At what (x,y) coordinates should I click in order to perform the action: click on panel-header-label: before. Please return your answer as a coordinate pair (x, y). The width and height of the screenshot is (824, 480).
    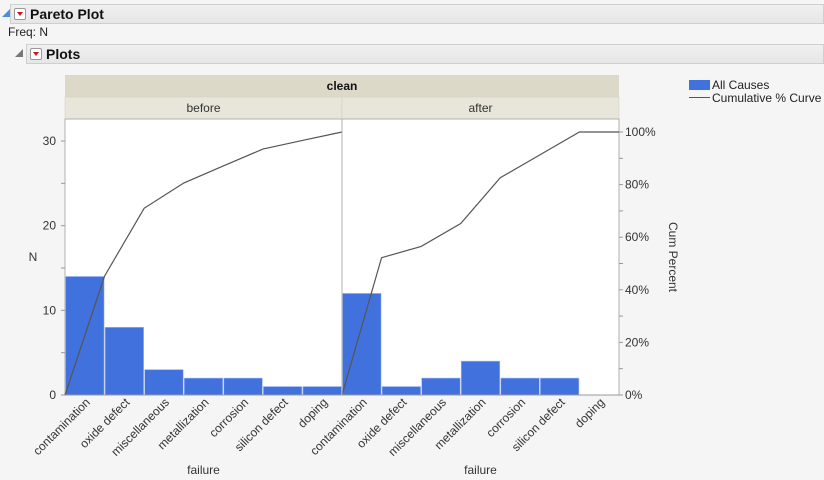
    Looking at the image, I should click on (203, 108).